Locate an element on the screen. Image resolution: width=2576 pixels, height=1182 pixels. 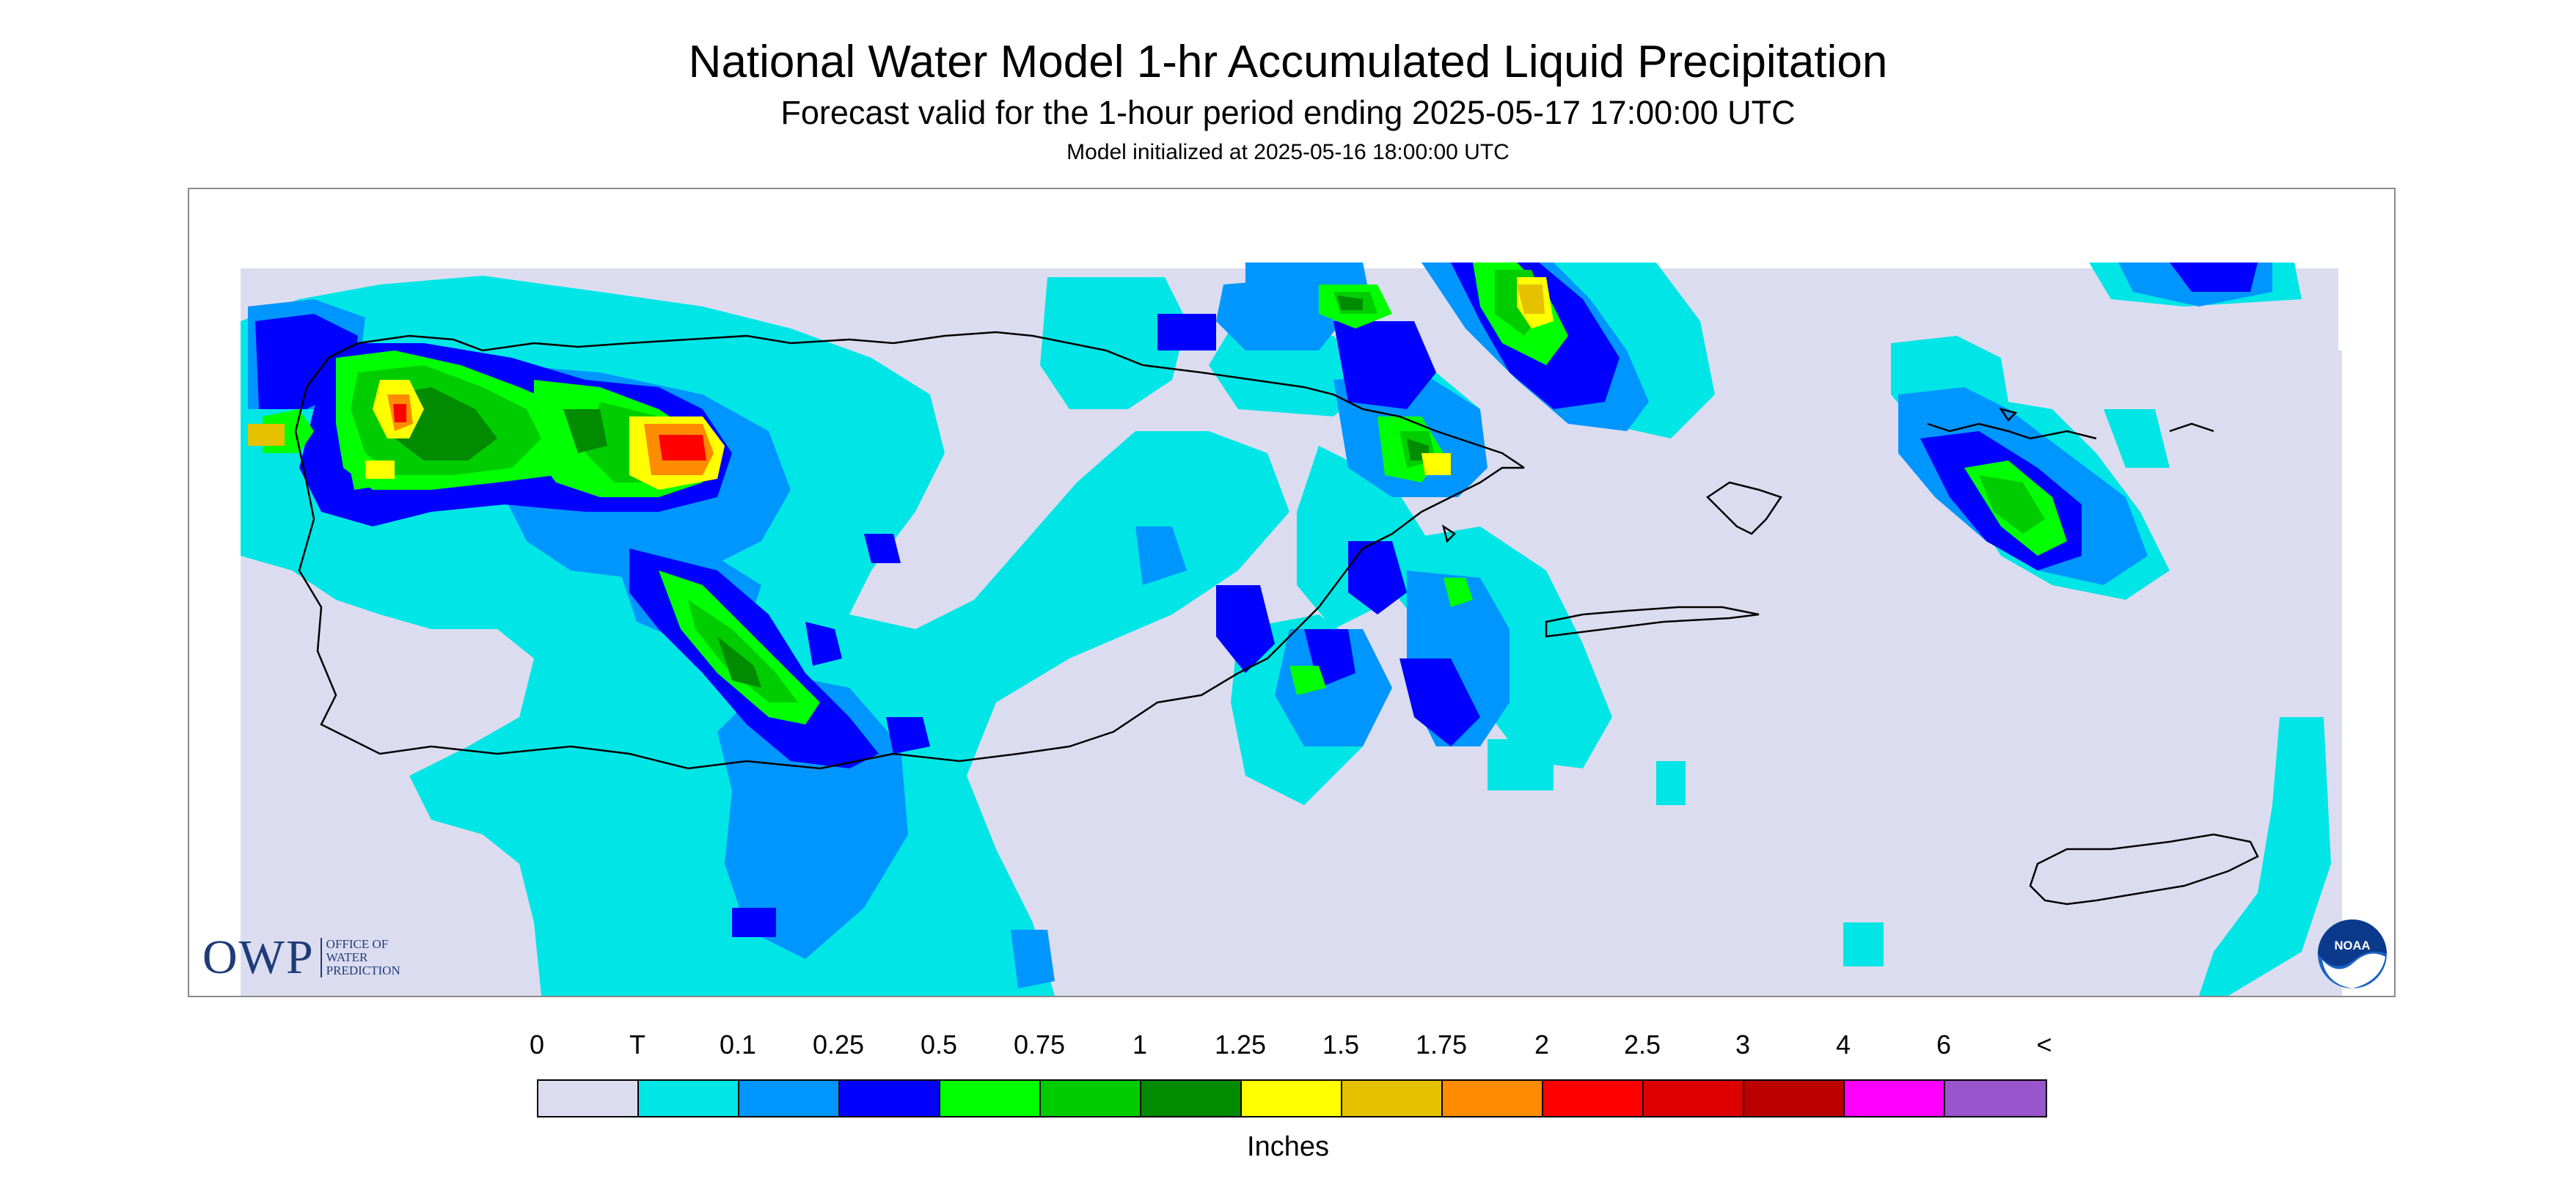
legend-label: 1 is located at coordinates (1140, 1044).